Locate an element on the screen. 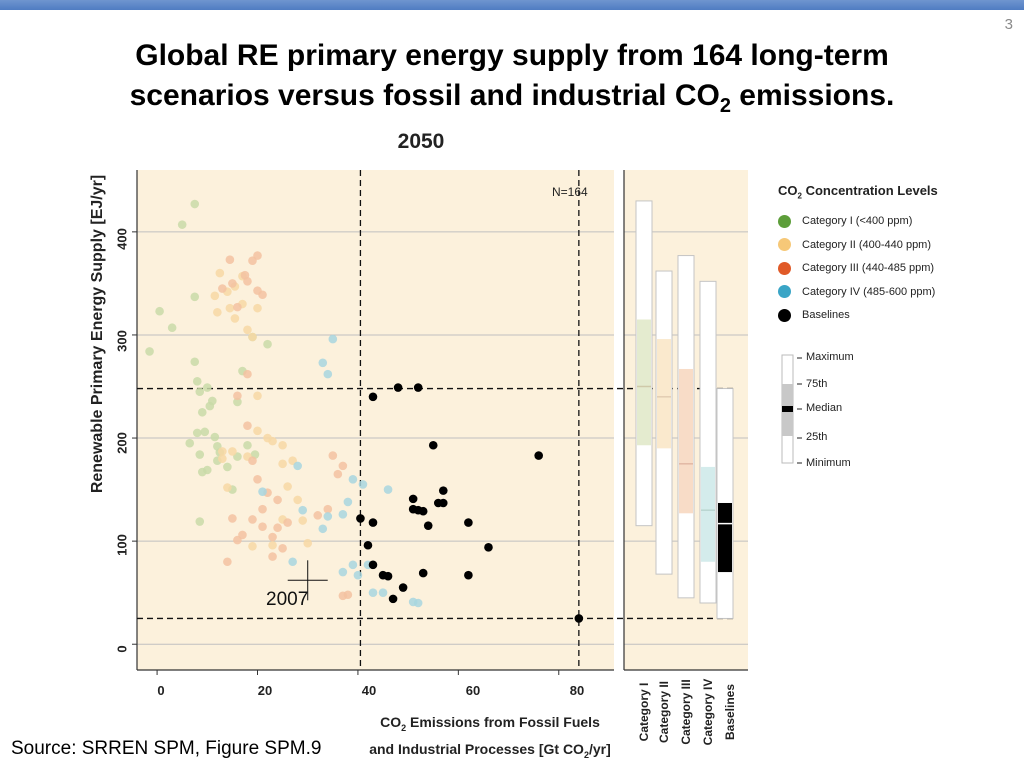  box-legend-icon is located at coordinates (791, 409).